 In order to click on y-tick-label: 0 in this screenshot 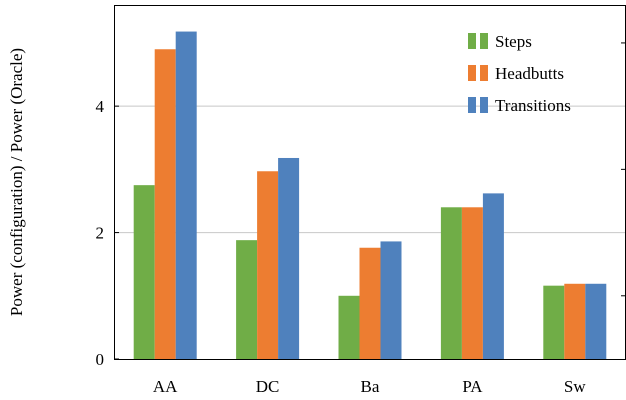, I will do `click(100, 359)`.